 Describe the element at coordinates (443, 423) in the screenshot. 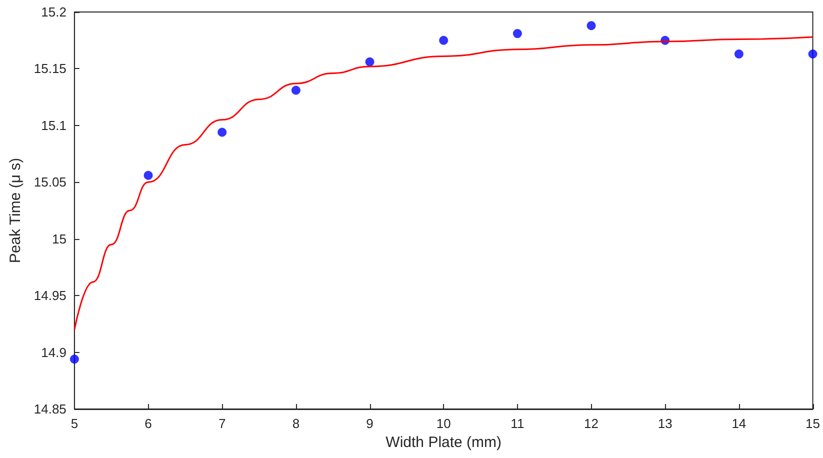

I see `x-tick-label: 10` at that location.